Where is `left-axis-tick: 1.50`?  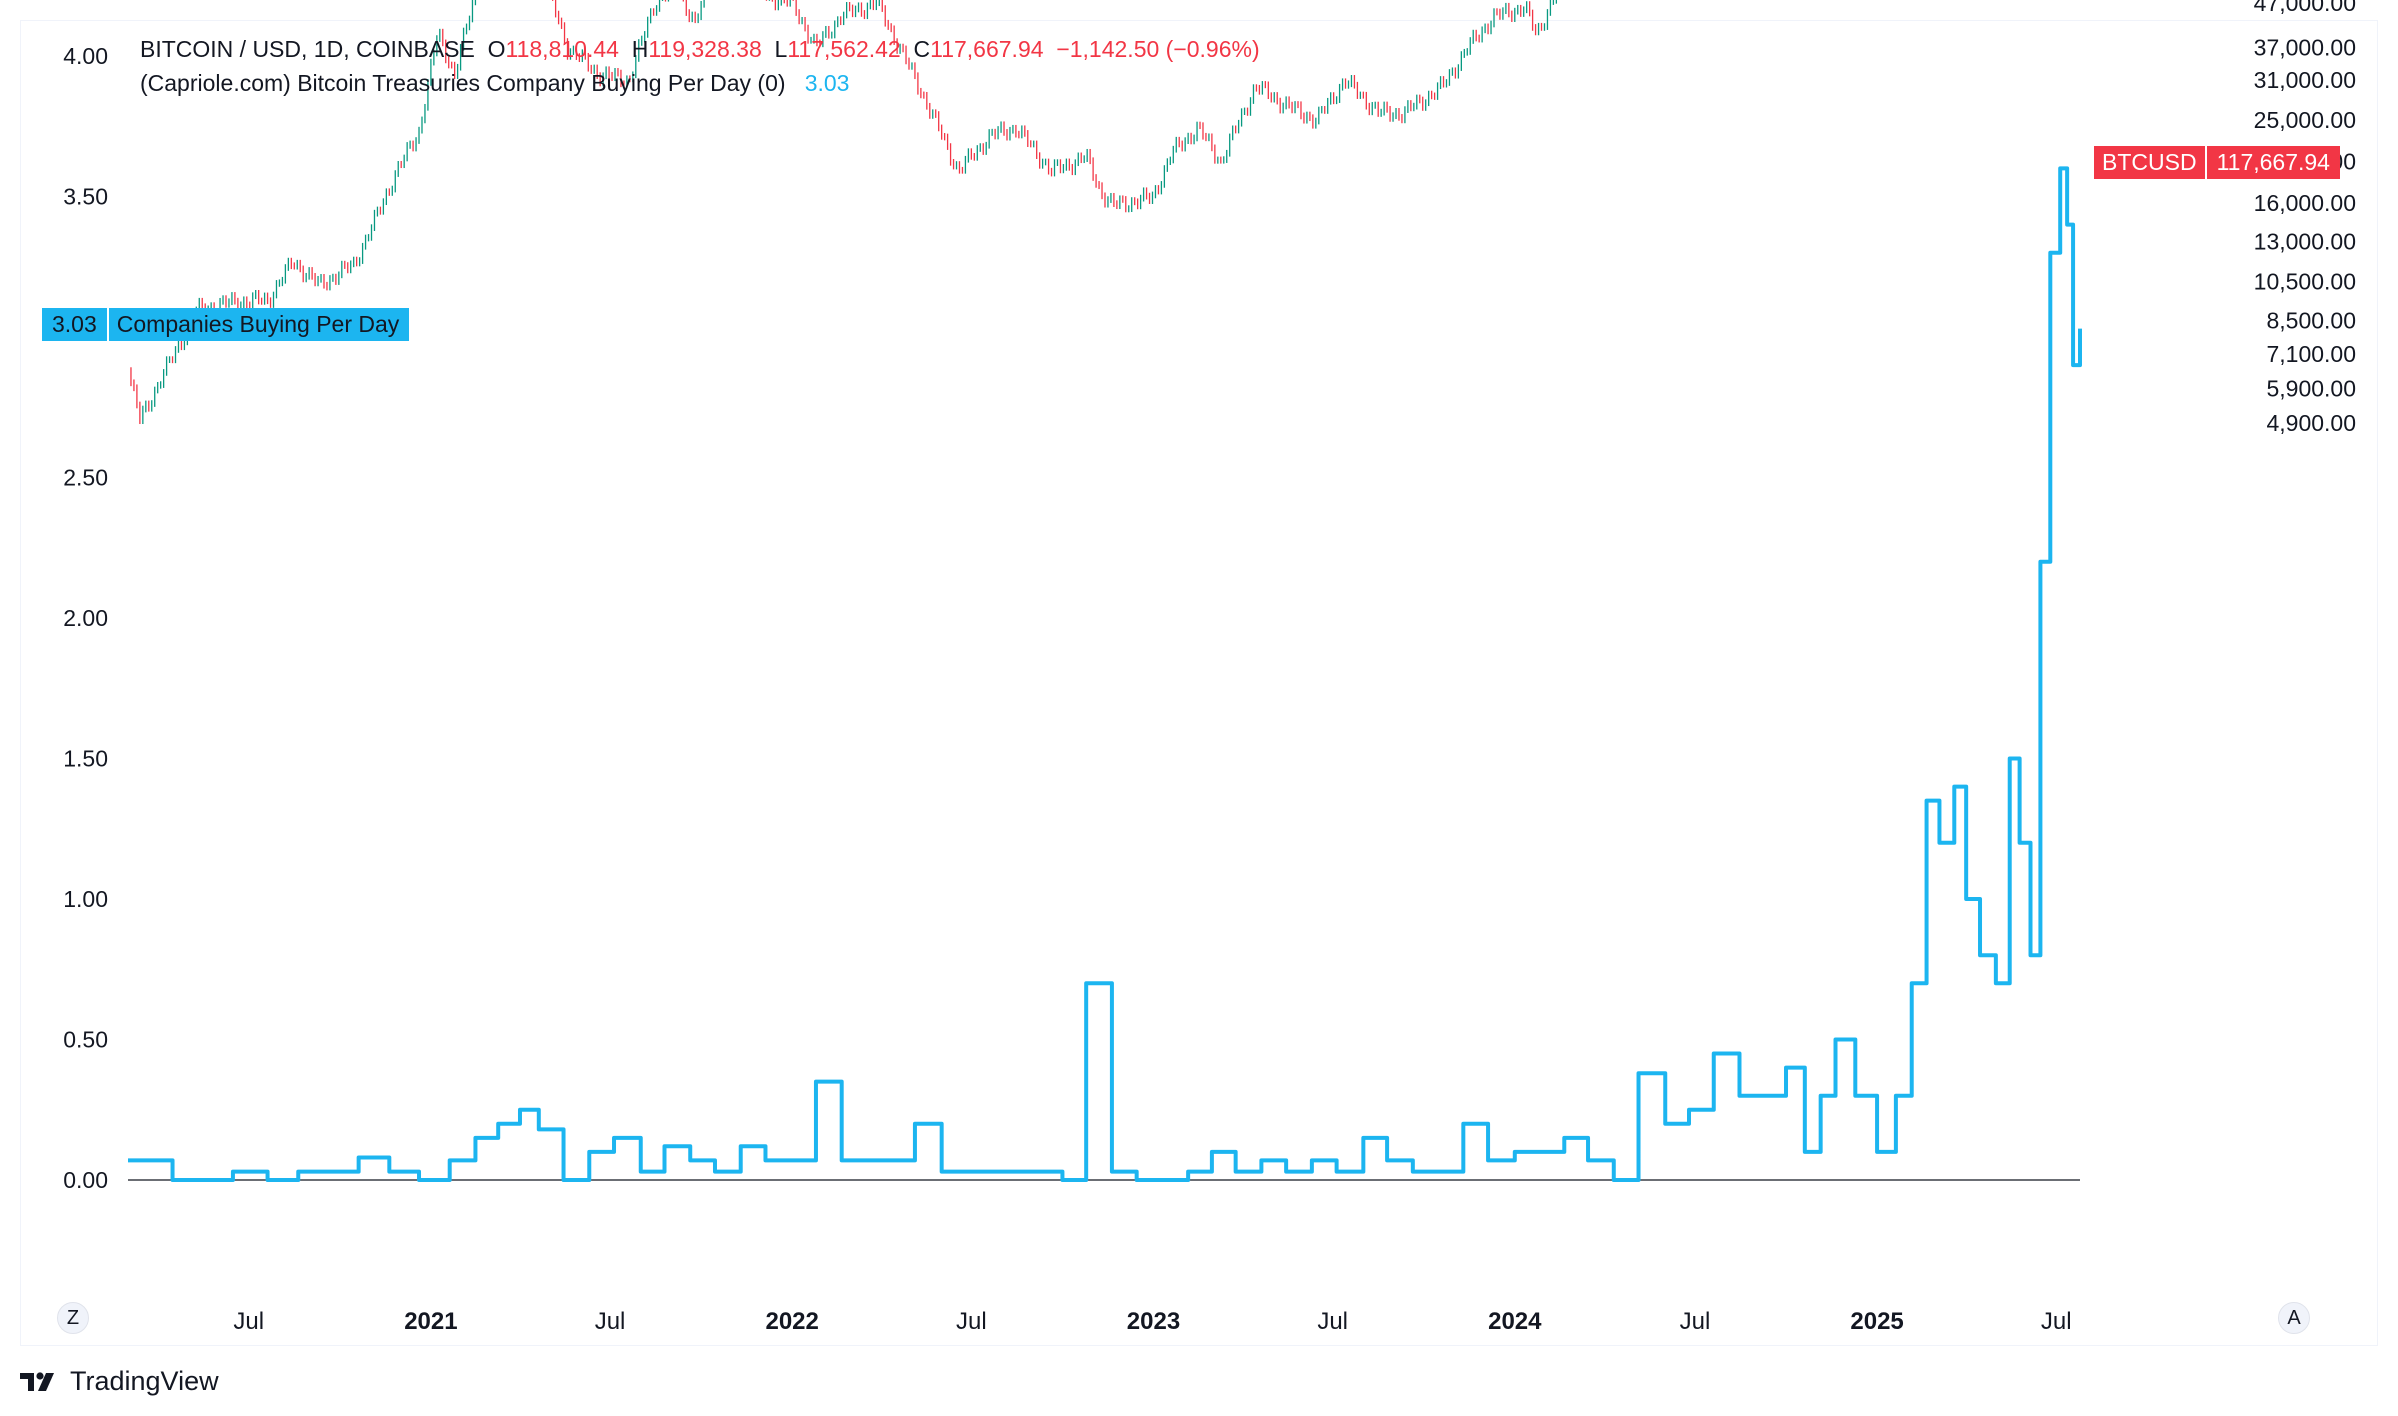 left-axis-tick: 1.50 is located at coordinates (85, 759).